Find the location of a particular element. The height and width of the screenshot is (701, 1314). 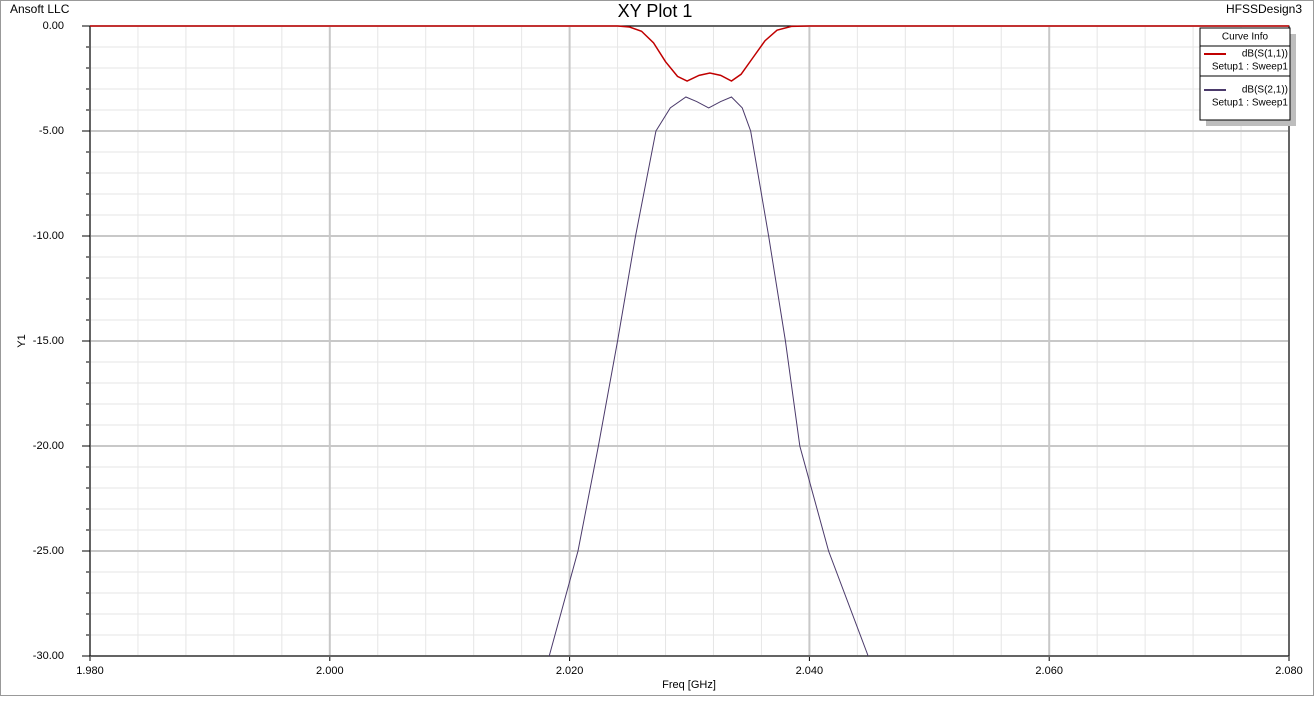

chart-title: XY Plot 1 is located at coordinates (655, 11).